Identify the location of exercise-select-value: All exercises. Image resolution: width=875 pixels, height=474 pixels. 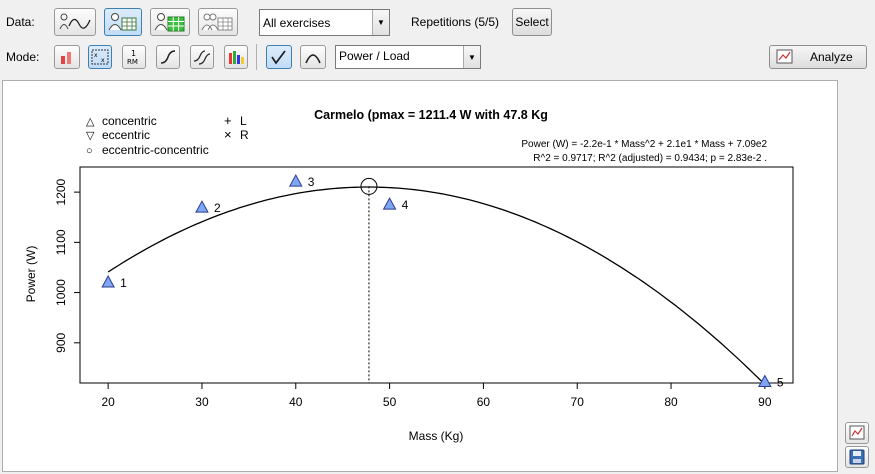
(297, 23).